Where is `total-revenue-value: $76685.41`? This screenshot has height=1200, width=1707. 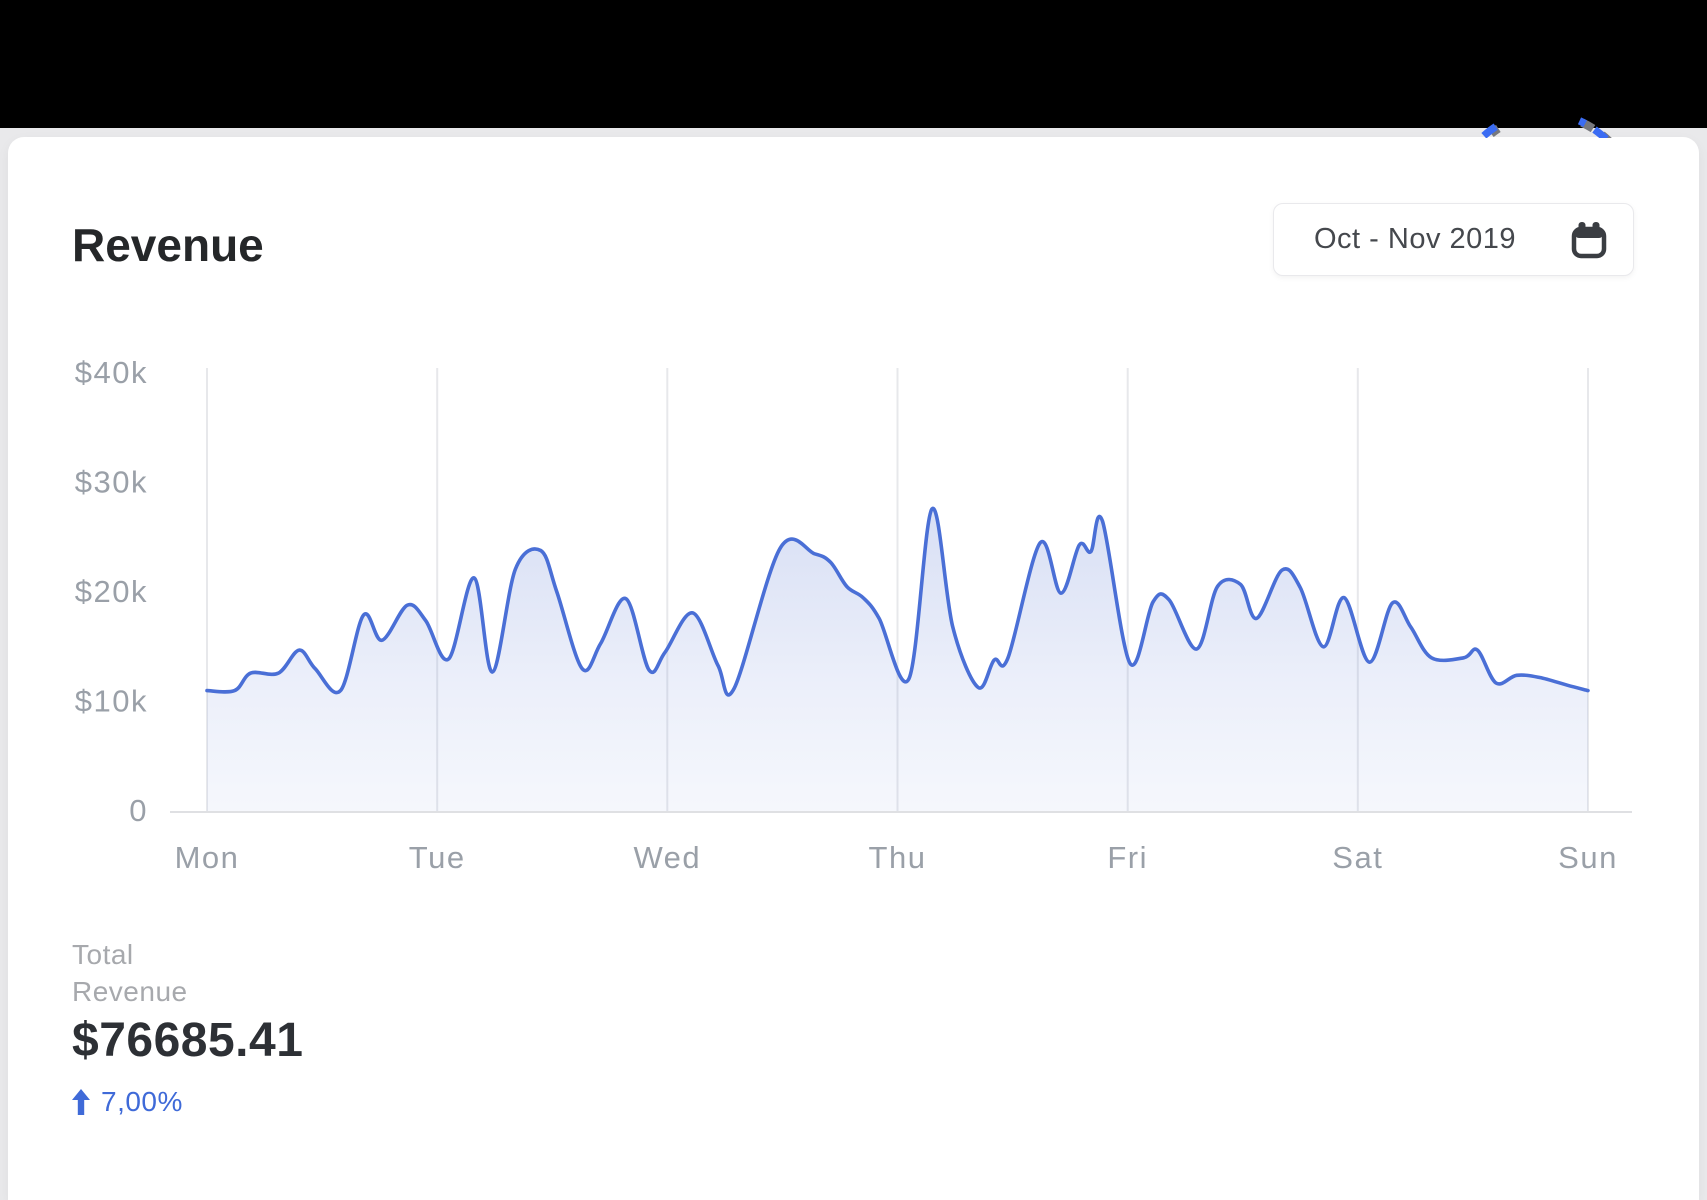
total-revenue-value: $76685.41 is located at coordinates (188, 1040).